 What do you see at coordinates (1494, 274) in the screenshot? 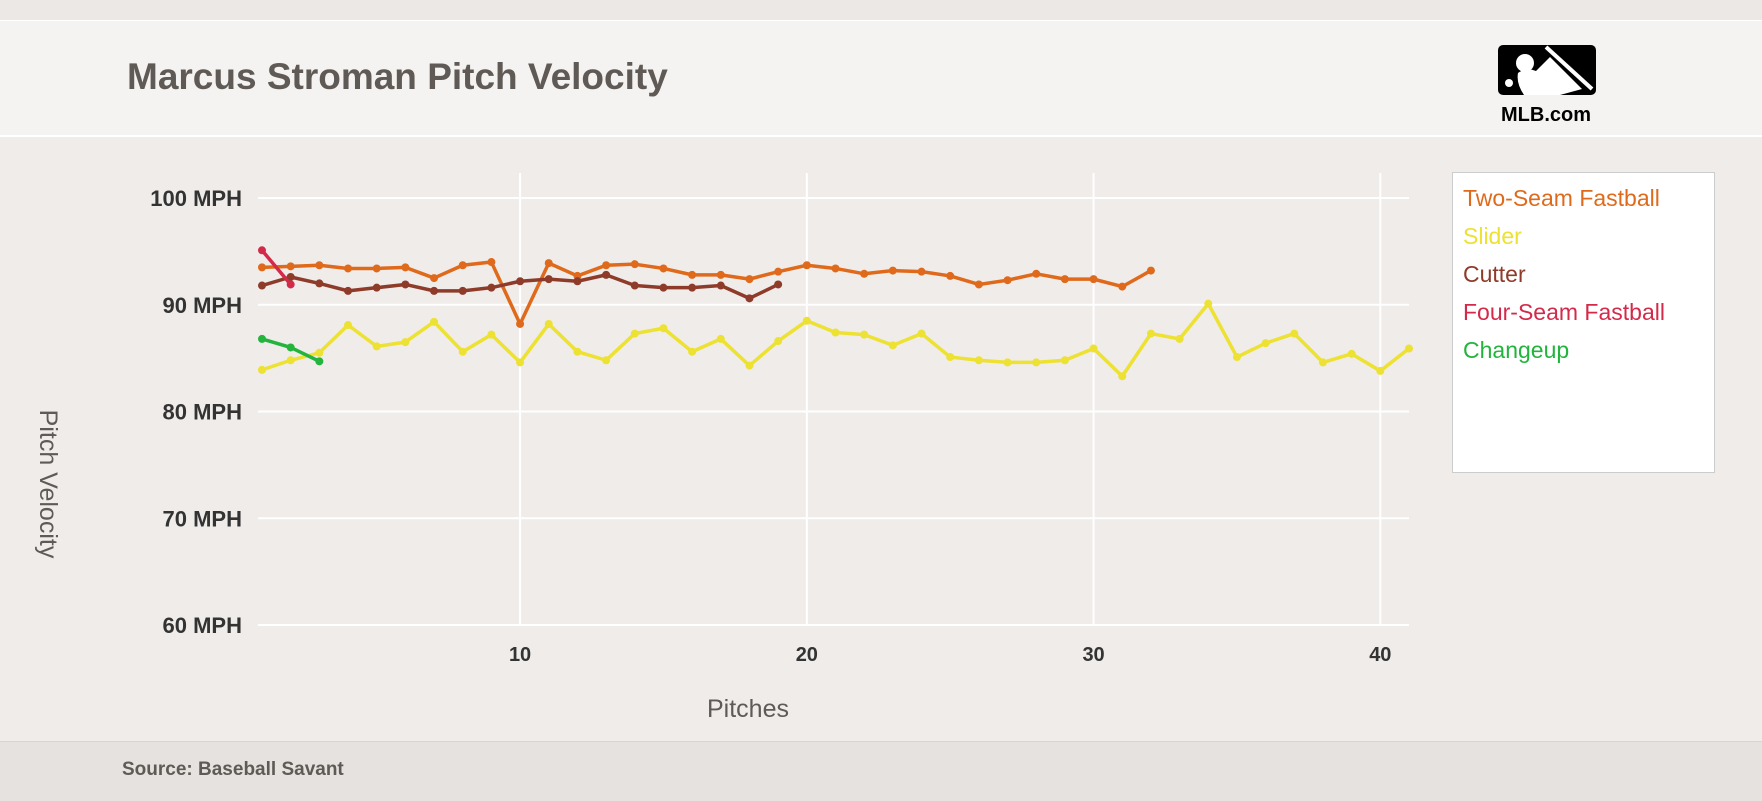
I see `legend-item: Cutter` at bounding box center [1494, 274].